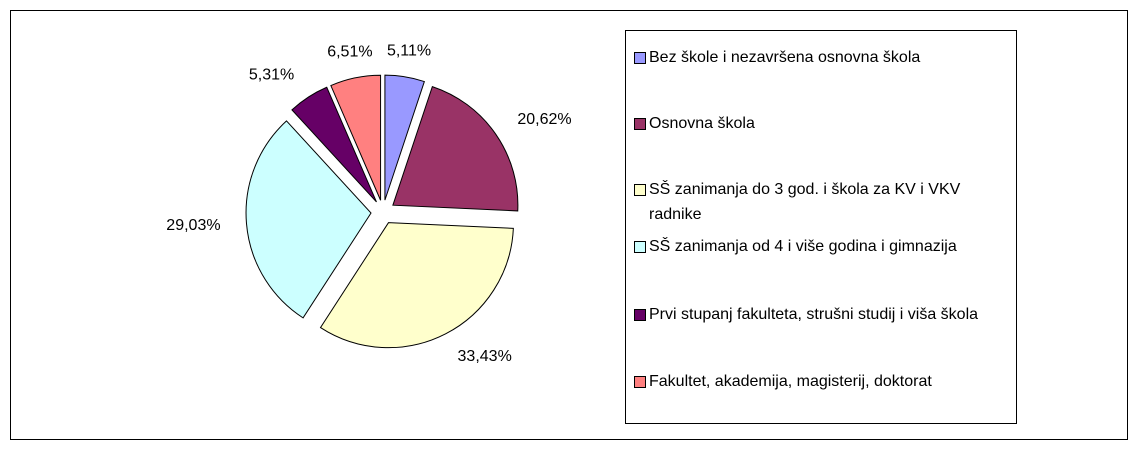  What do you see at coordinates (785, 57) in the screenshot?
I see `legend-label: Bez škole i nezavršena osnovna škola` at bounding box center [785, 57].